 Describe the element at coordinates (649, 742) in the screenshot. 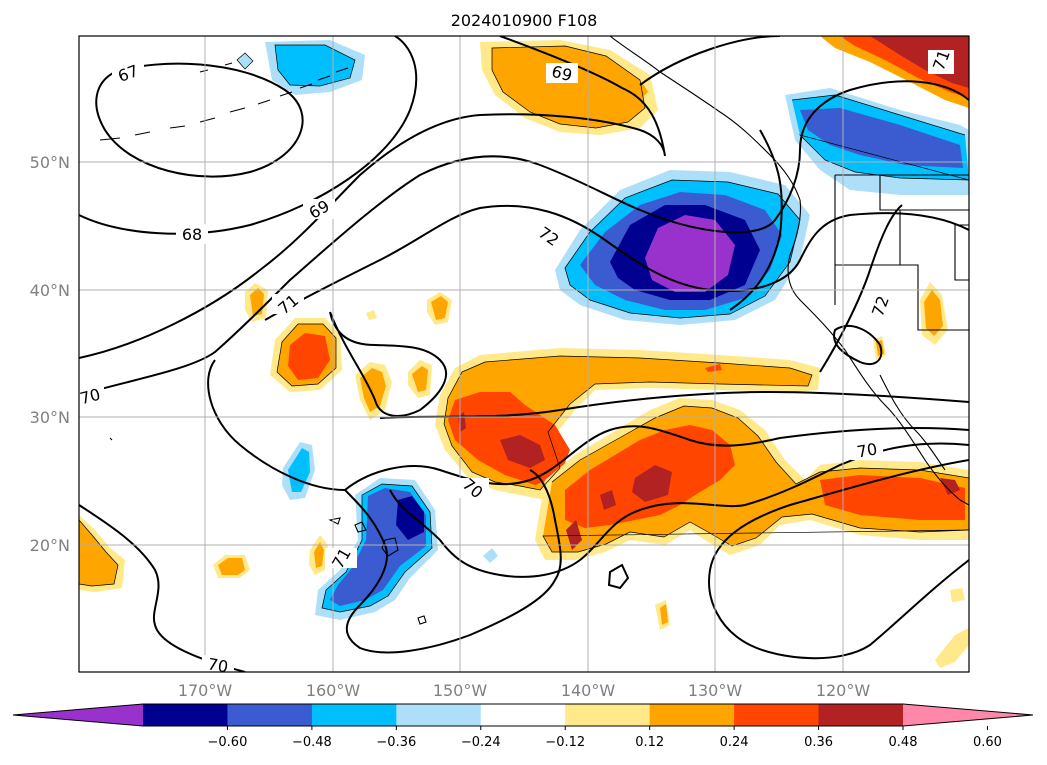

I see `colorbar-tick-label: 0.12` at that location.